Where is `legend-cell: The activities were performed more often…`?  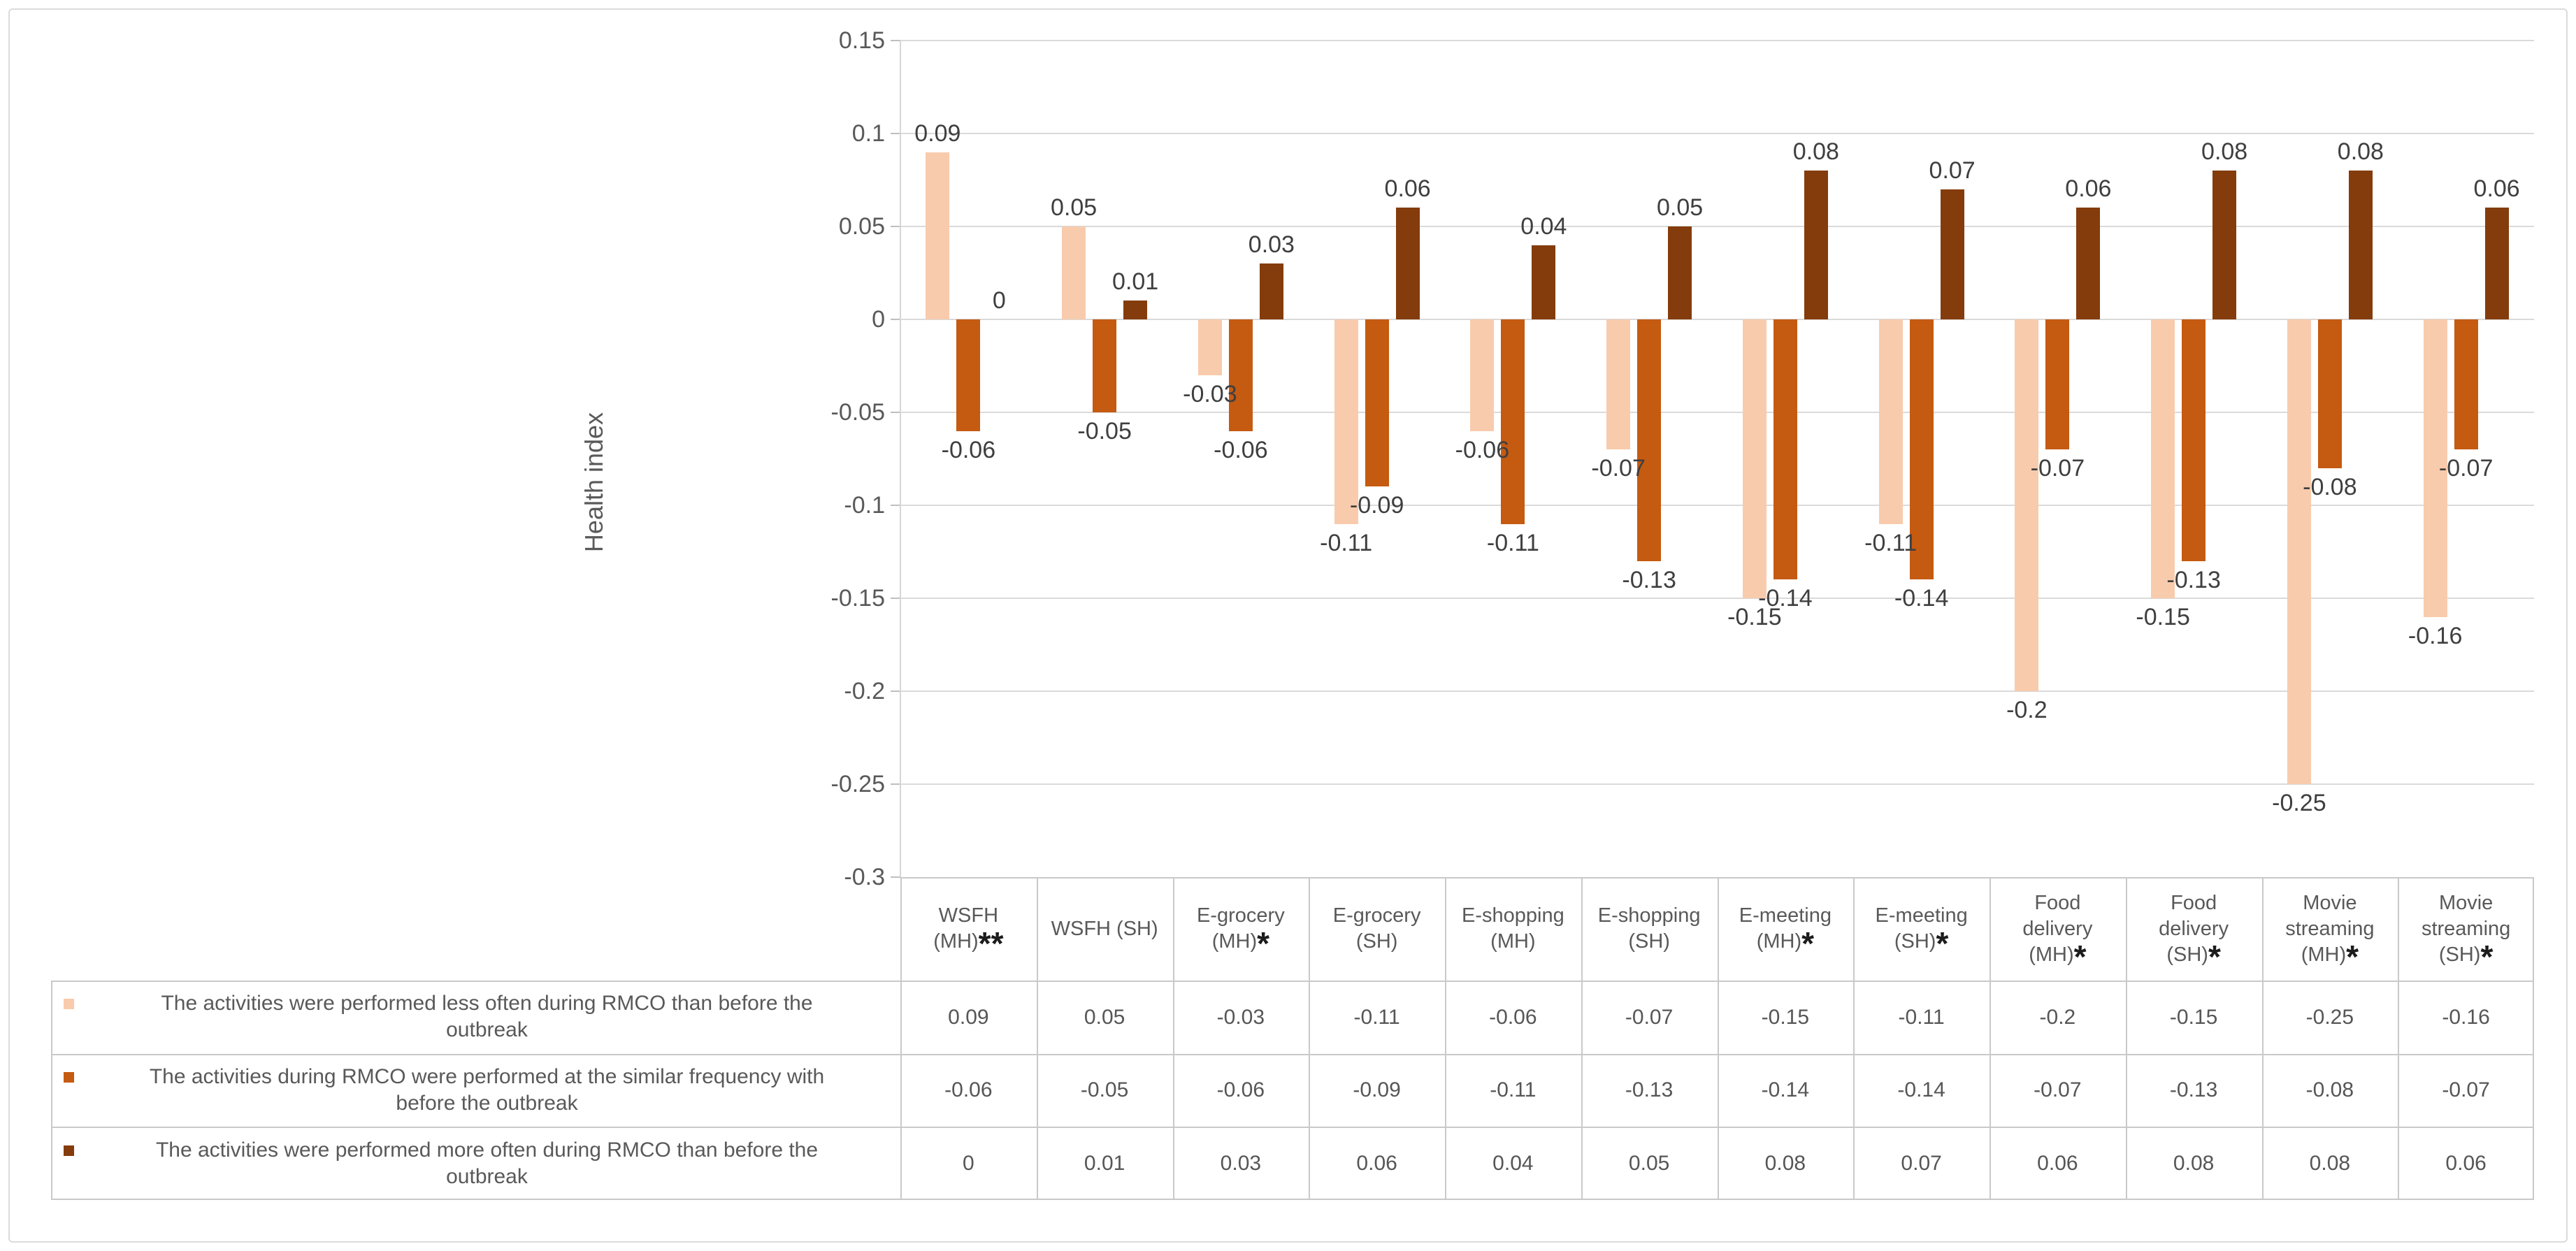 legend-cell: The activities were performed more often… is located at coordinates (475, 1163).